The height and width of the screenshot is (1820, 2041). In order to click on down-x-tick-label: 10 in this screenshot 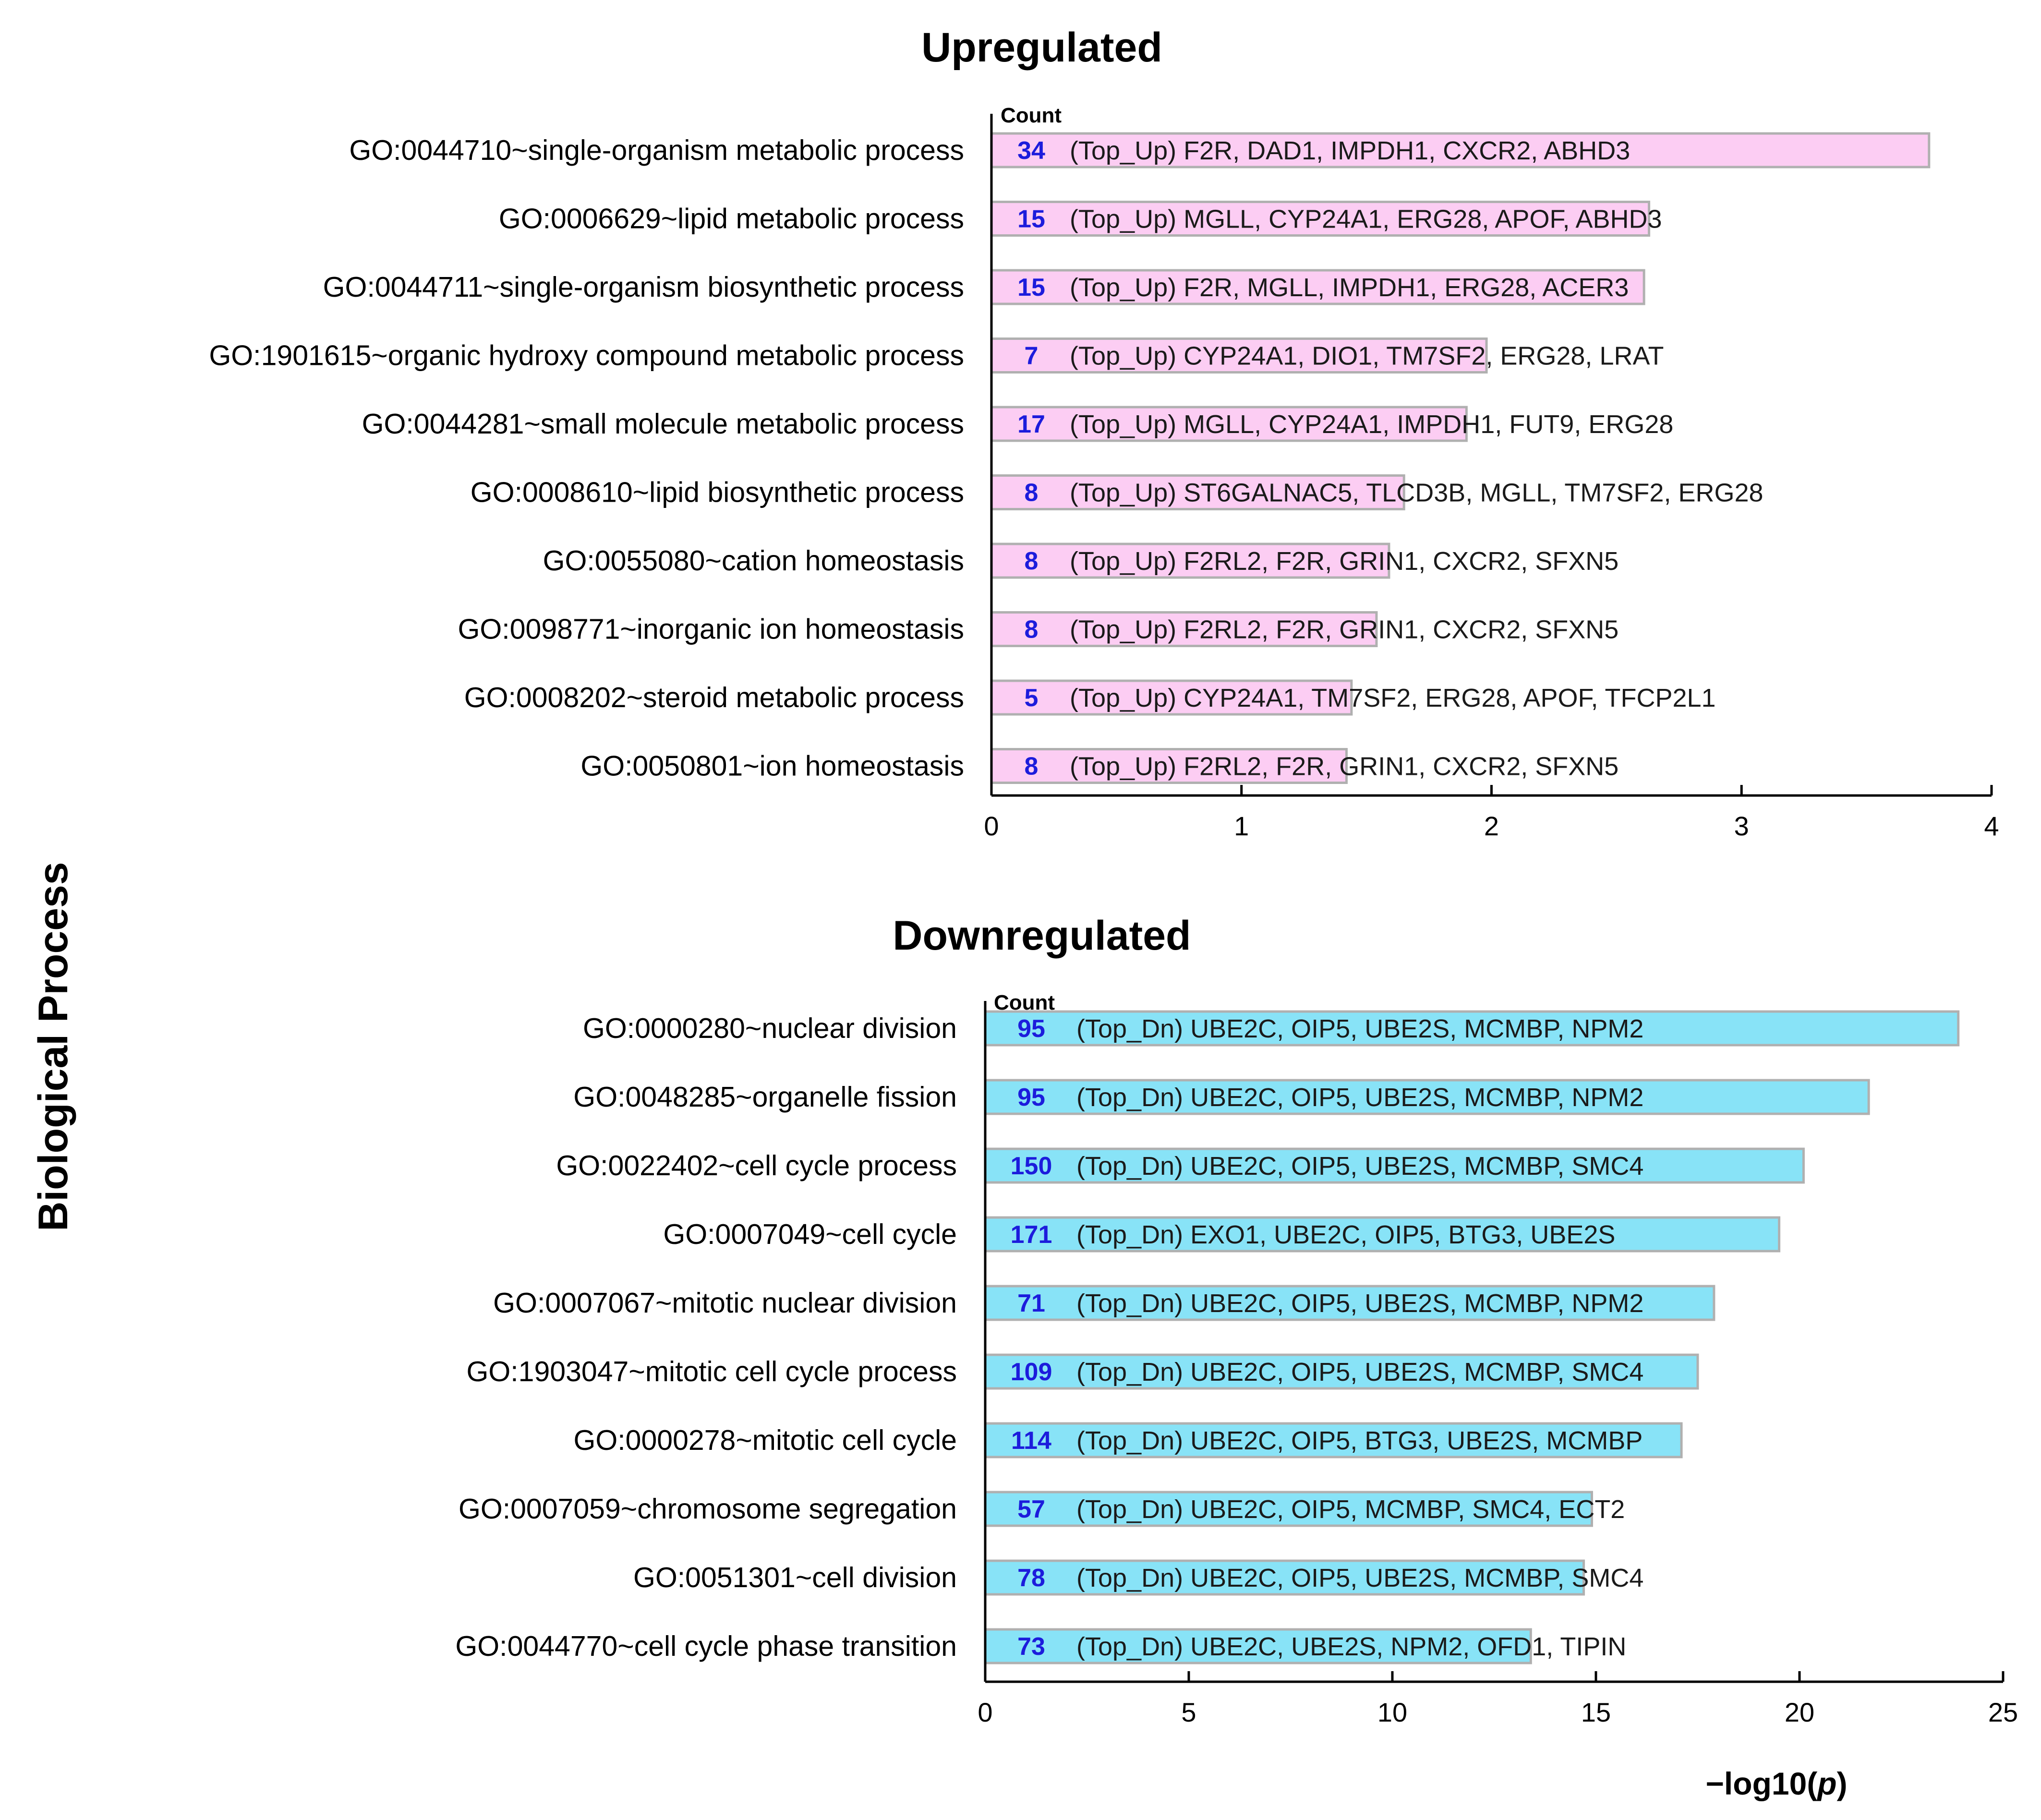, I will do `click(1392, 1712)`.